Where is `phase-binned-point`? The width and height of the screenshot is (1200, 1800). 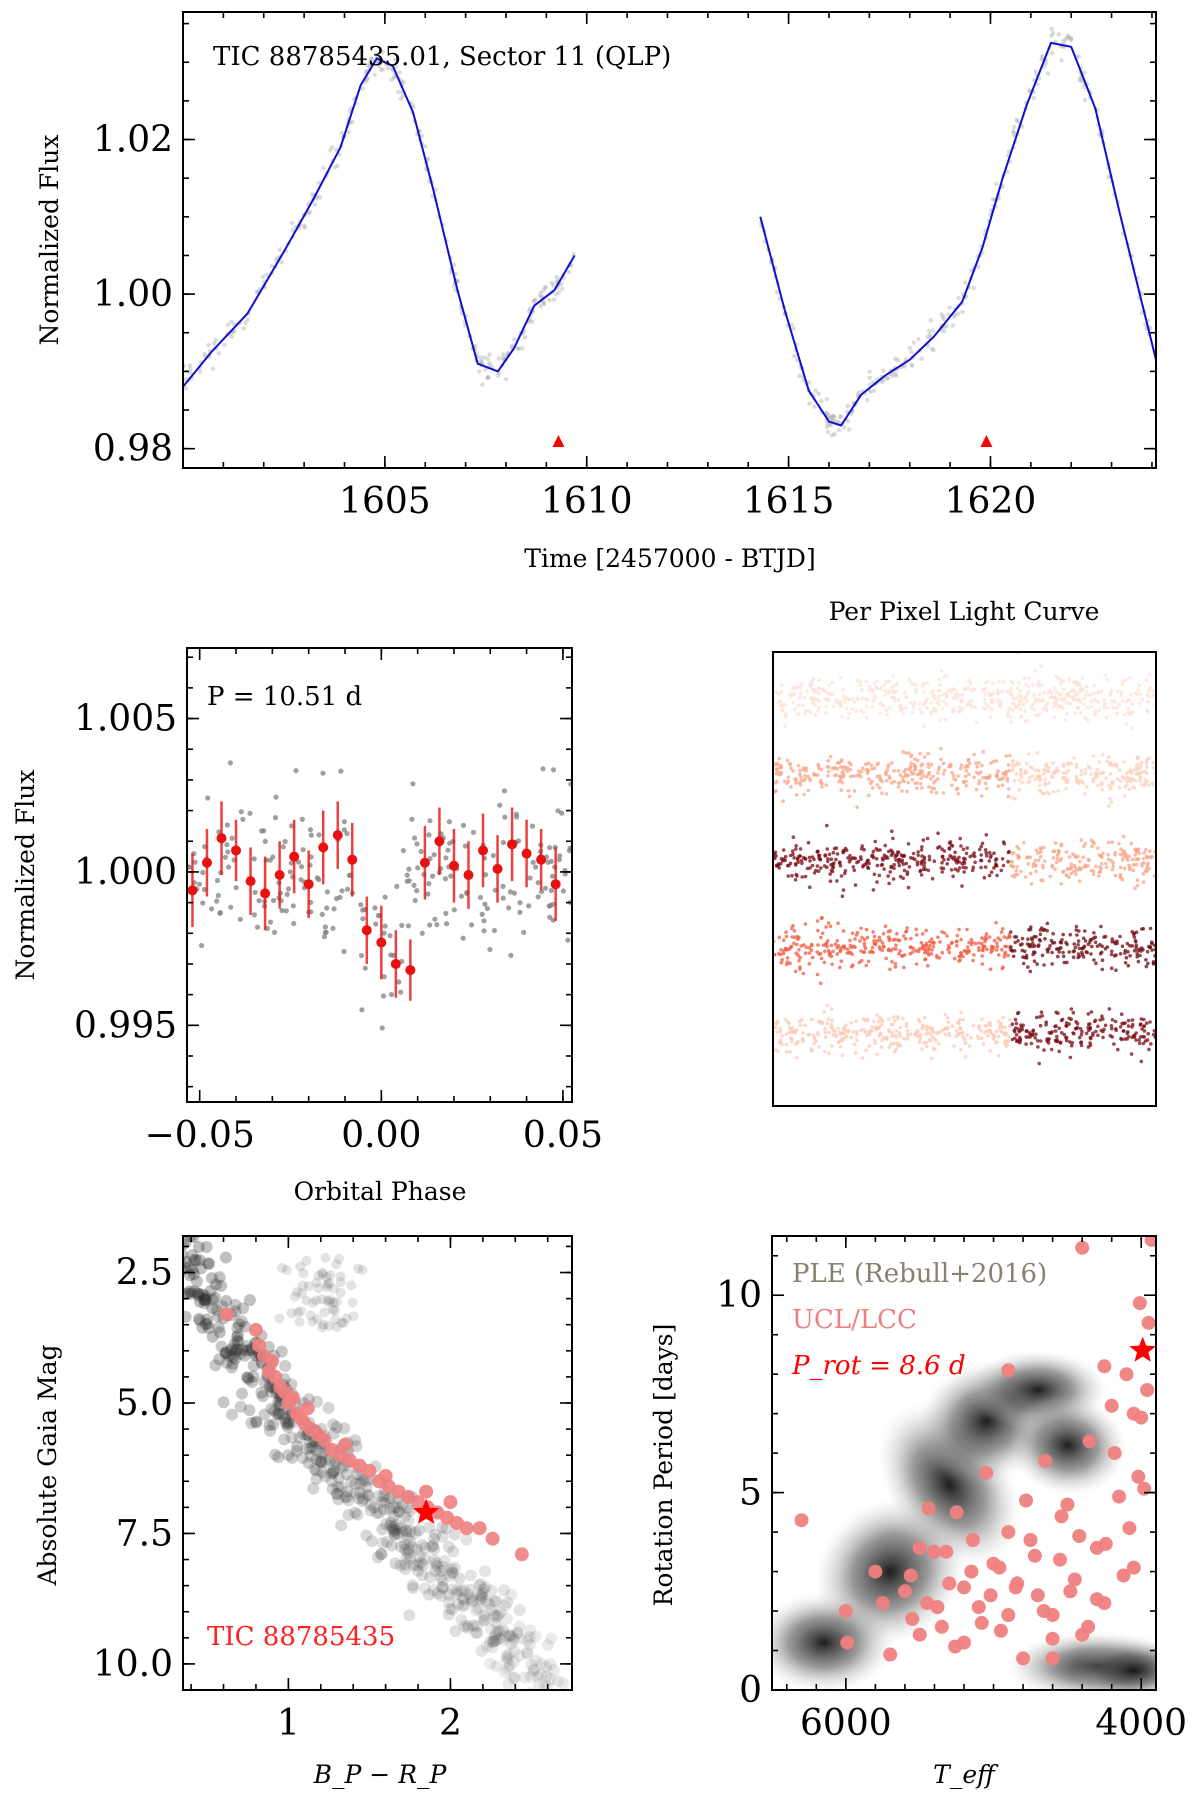 phase-binned-point is located at coordinates (497, 868).